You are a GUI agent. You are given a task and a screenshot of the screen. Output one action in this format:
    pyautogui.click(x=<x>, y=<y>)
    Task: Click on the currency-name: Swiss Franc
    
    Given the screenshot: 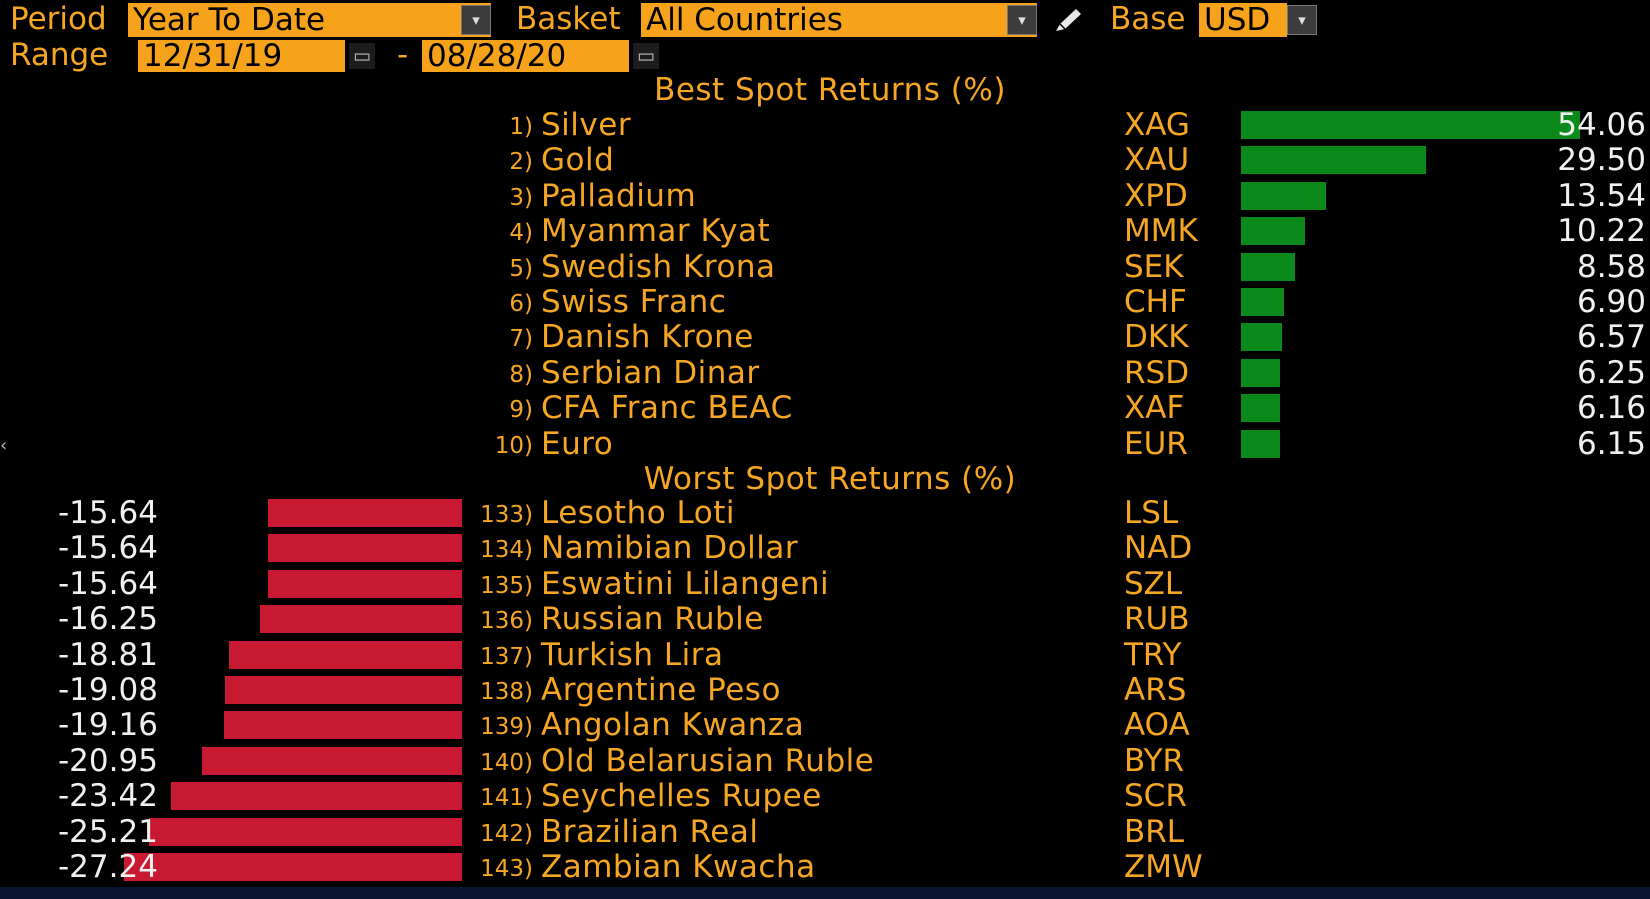 What is the action you would take?
    pyautogui.click(x=634, y=302)
    